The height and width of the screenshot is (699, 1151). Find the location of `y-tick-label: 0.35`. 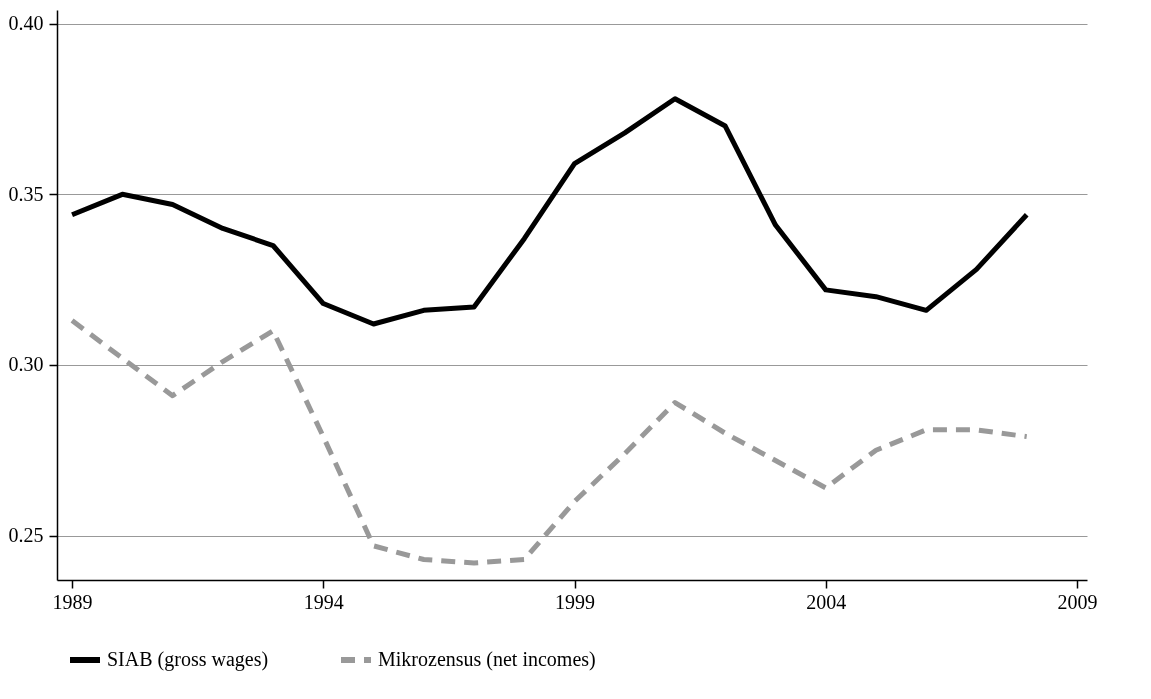

y-tick-label: 0.35 is located at coordinates (26, 193).